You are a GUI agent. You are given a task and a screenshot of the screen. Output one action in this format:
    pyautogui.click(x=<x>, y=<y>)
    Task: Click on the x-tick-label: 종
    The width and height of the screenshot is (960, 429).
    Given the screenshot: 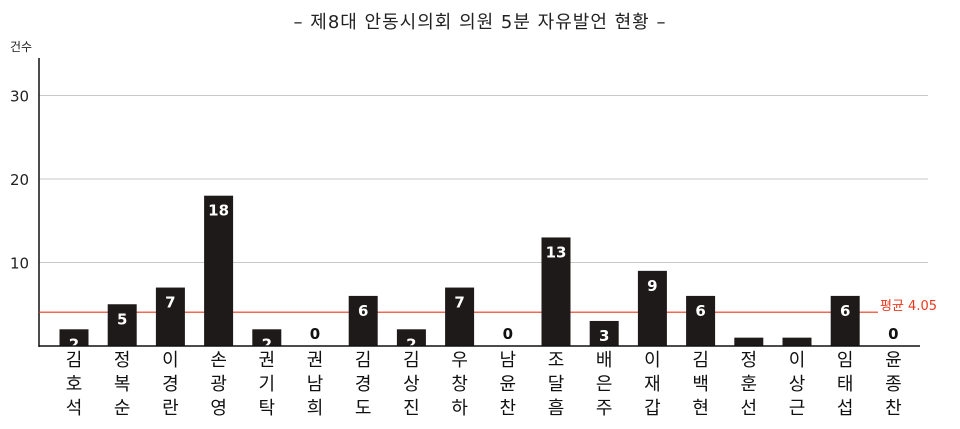 What is the action you would take?
    pyautogui.click(x=893, y=384)
    